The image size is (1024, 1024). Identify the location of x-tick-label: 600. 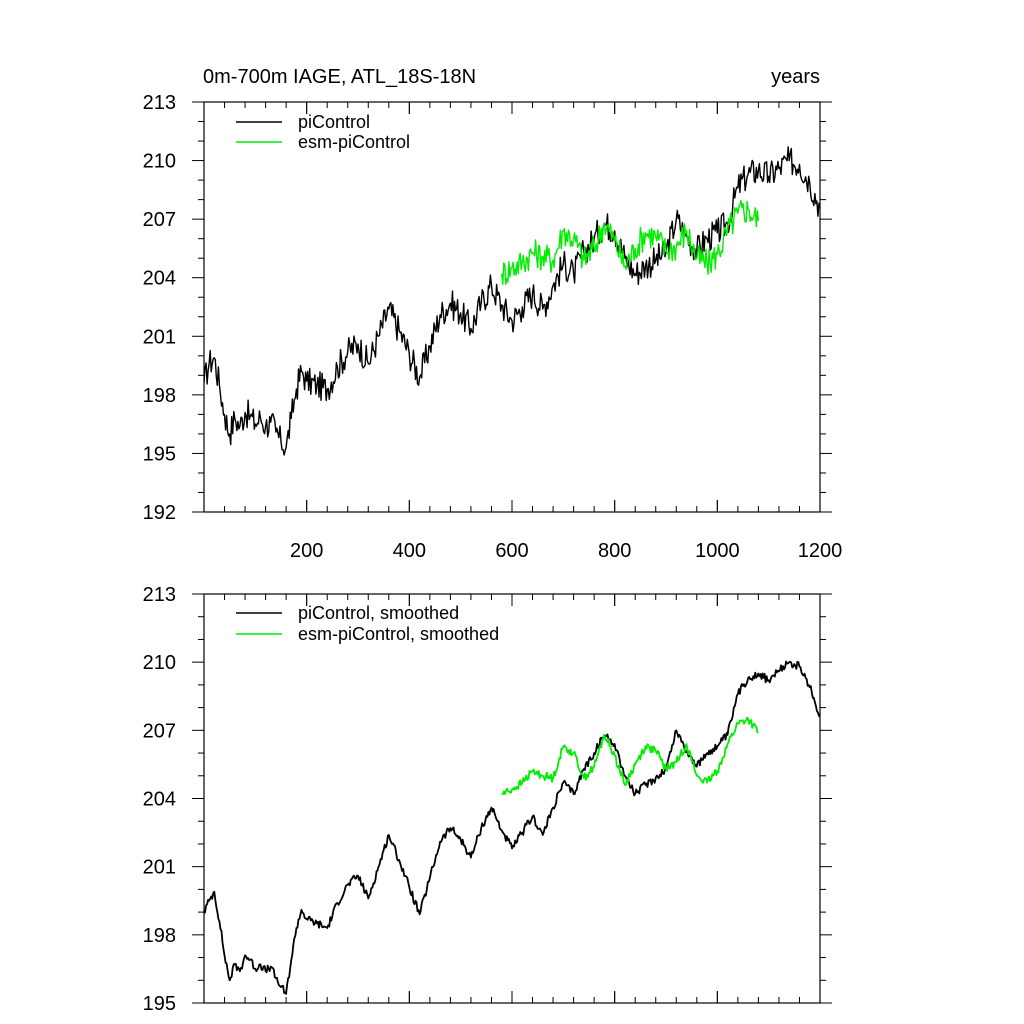
(511, 551).